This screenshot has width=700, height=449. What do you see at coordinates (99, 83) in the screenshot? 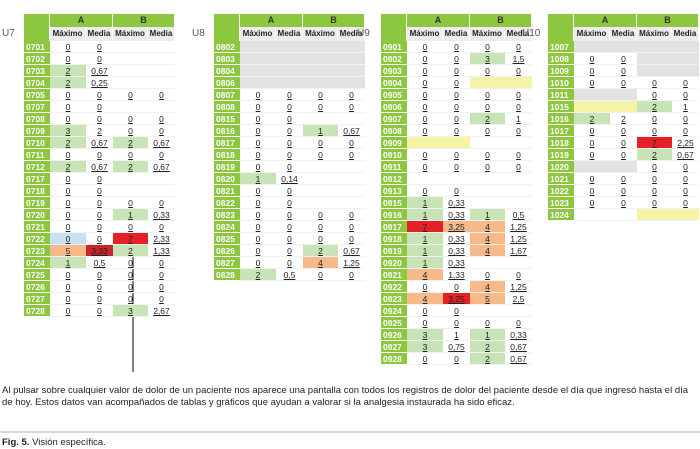
I see `pain-value: 0,25` at bounding box center [99, 83].